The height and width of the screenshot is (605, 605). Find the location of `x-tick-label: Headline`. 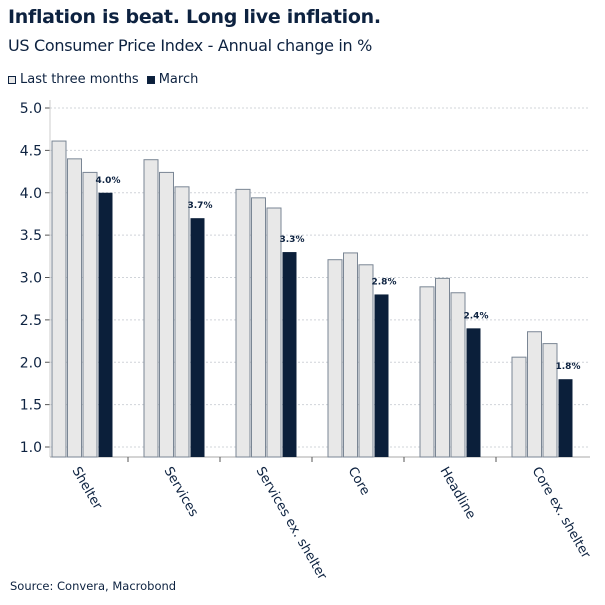

x-tick-label: Headline is located at coordinates (458, 493).